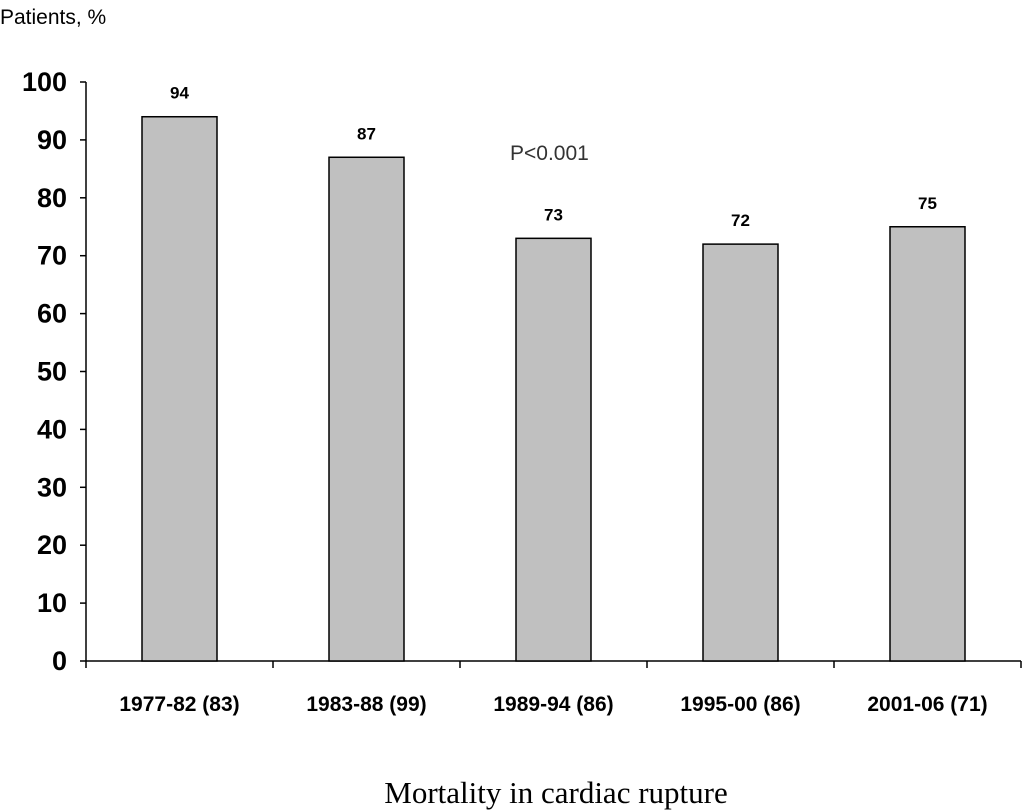 This screenshot has width=1023, height=811. What do you see at coordinates (555, 792) in the screenshot?
I see `x-axis-label: Mortality in cardiac rupture` at bounding box center [555, 792].